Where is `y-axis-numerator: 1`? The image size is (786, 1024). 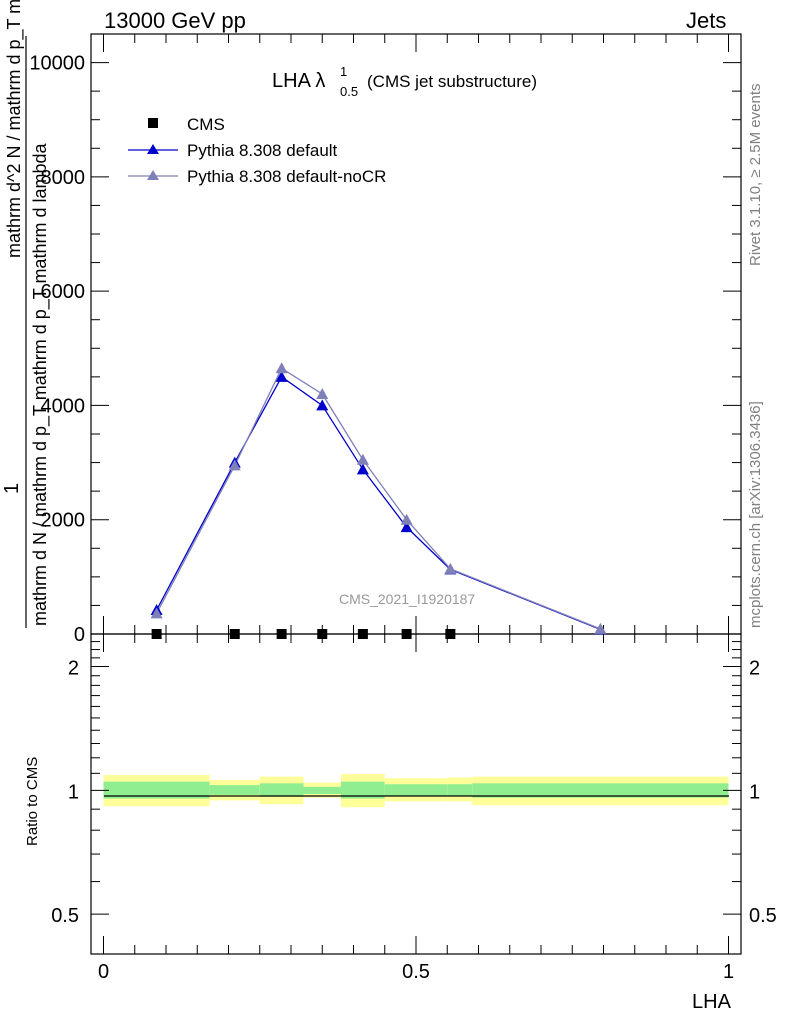
y-axis-numerator: 1 is located at coordinates (12, 488).